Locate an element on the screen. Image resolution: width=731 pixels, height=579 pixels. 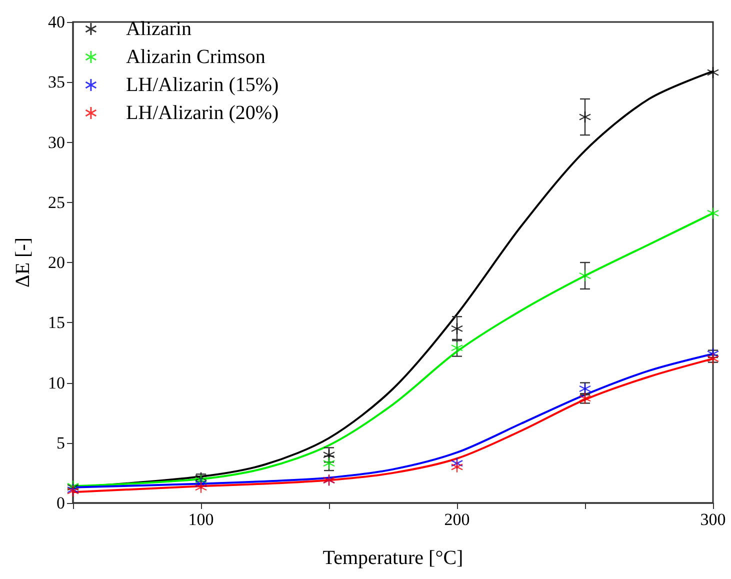
y-tick-label: 35 is located at coordinates (56, 82).